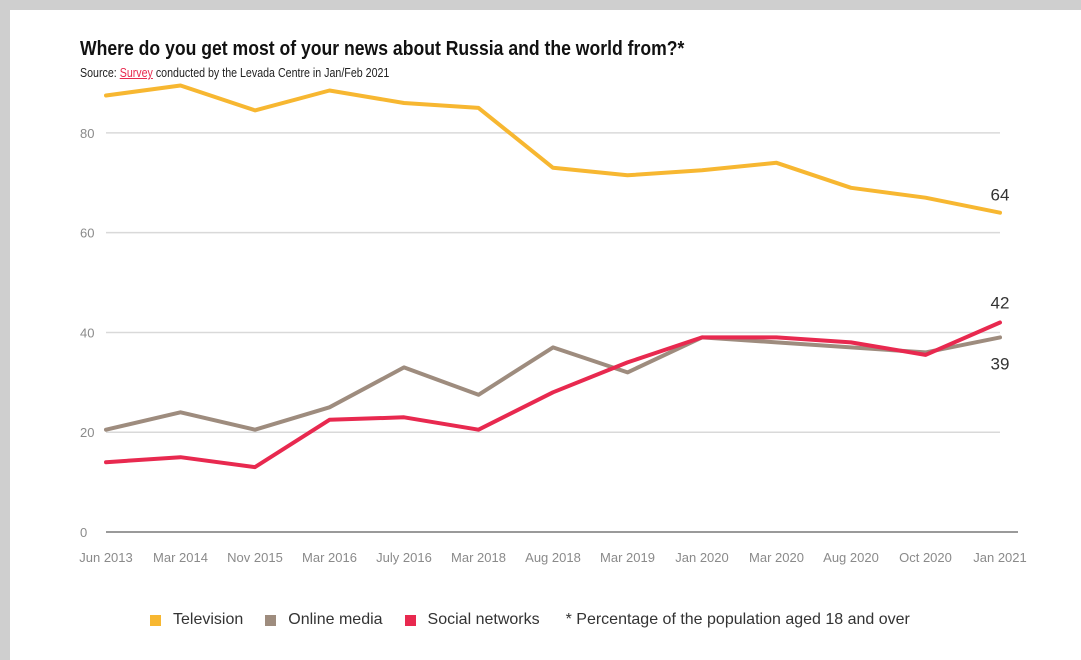 The height and width of the screenshot is (660, 1081). Describe the element at coordinates (404, 557) in the screenshot. I see `x-tick-label: July 2016` at that location.